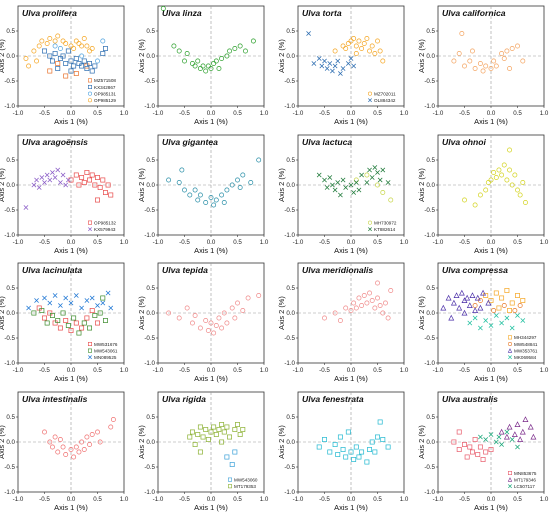 The image size is (550, 522). What do you see at coordinates (105, 93) in the screenshot?
I see `legend-label: OP985131` at bounding box center [105, 93].